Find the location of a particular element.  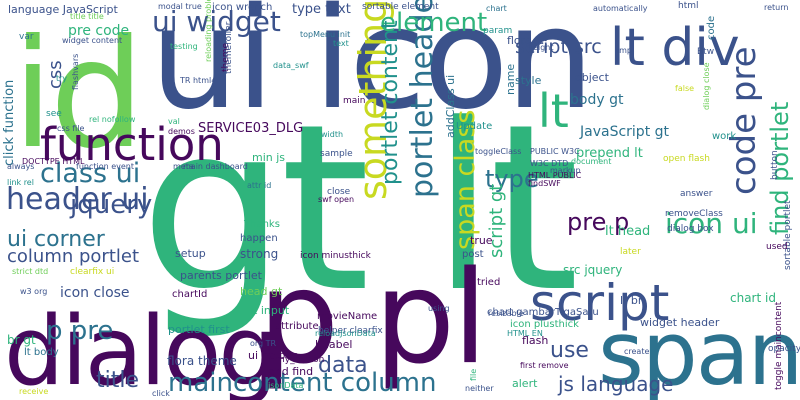

word: tried is located at coordinates (489, 282).